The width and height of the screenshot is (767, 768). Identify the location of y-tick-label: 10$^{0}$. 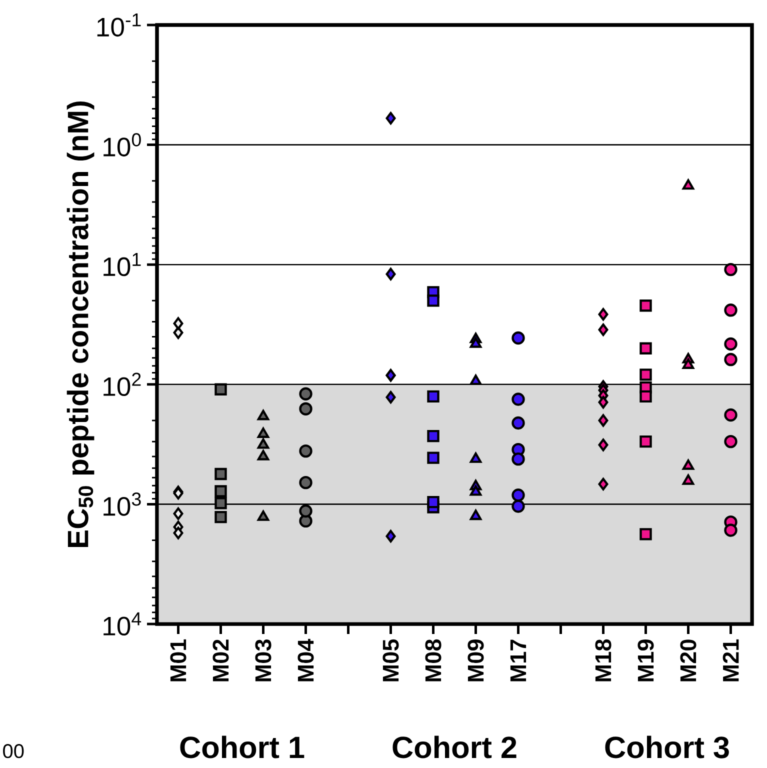
(122, 144).